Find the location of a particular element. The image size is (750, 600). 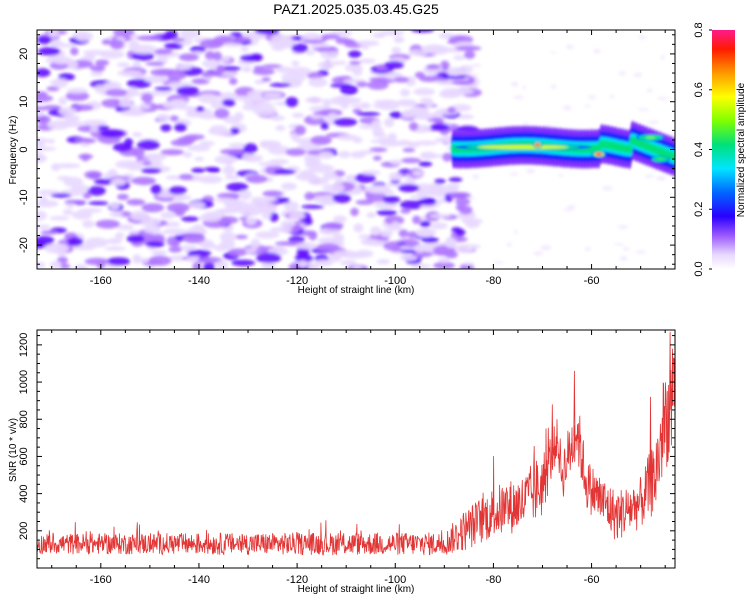

heatmap-y-axis-label: Frequency (Hz) is located at coordinates (13, 150).